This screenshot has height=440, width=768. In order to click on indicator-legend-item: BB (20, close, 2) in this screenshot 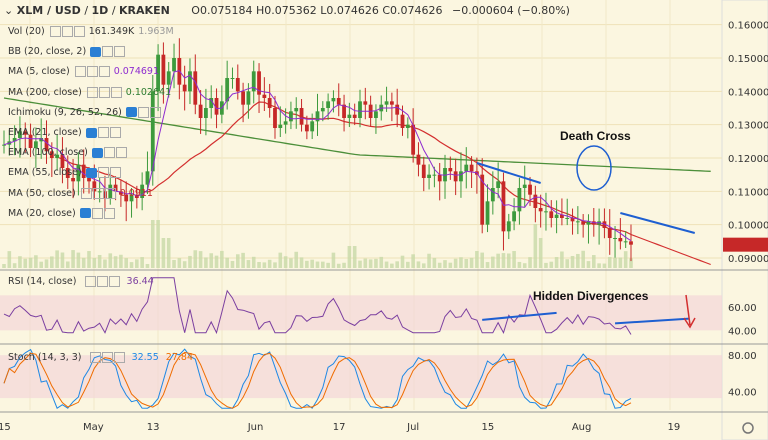, I will do `click(67, 52)`.